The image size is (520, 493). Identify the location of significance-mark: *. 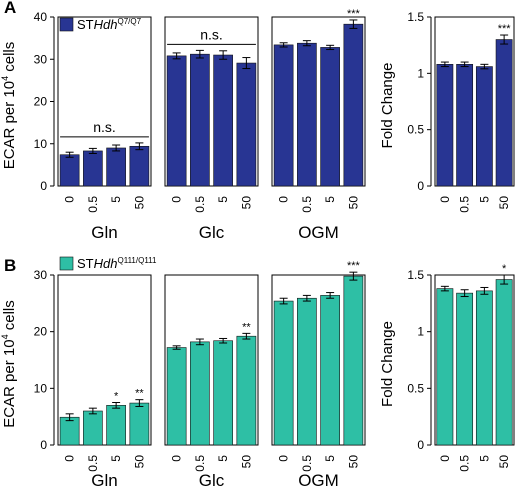
(504, 269).